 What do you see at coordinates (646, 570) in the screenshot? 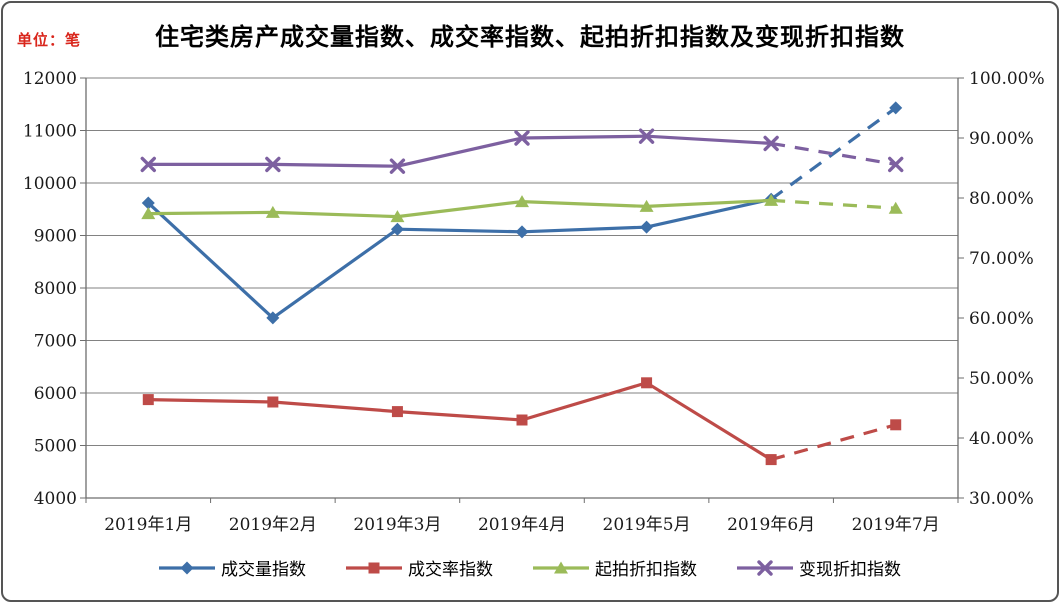
I see `legend-item-label: 起拍折扣指数` at bounding box center [646, 570].